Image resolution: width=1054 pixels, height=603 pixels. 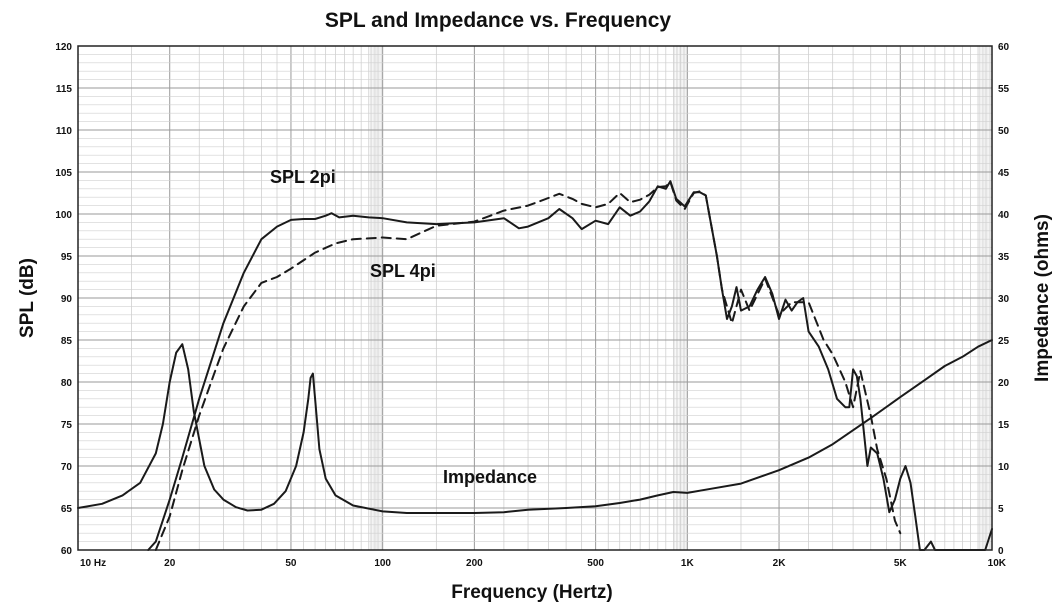 I want to click on x-tick-label: 10 Hz, so click(x=93, y=563).